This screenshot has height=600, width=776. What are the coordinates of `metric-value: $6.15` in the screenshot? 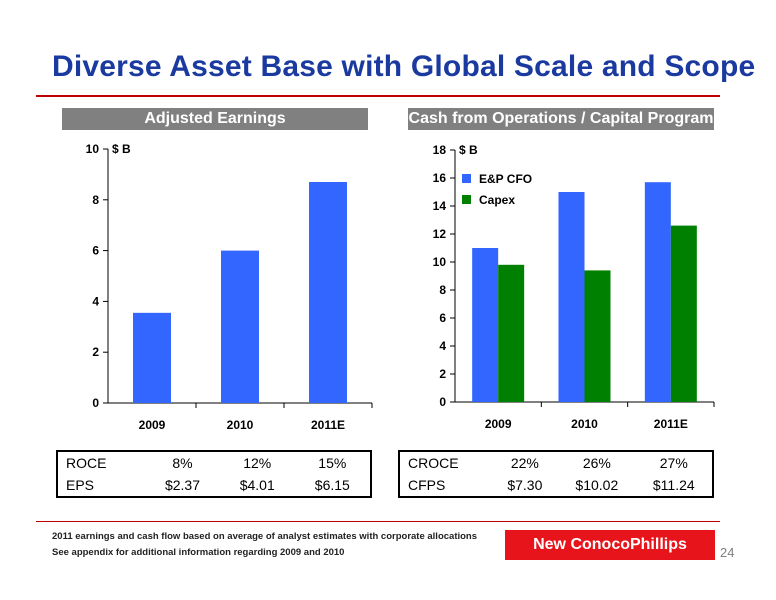 It's located at (332, 485).